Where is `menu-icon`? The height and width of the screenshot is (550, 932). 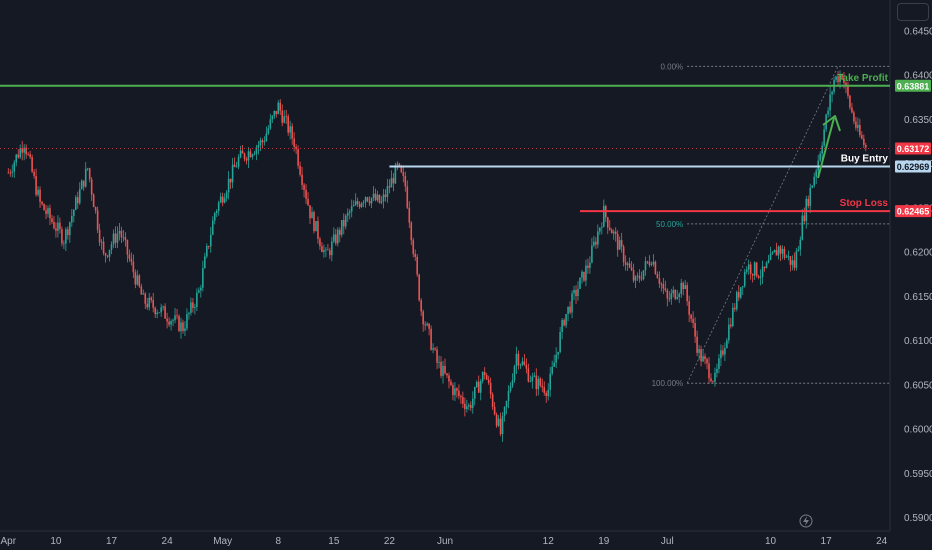 menu-icon is located at coordinates (913, 12).